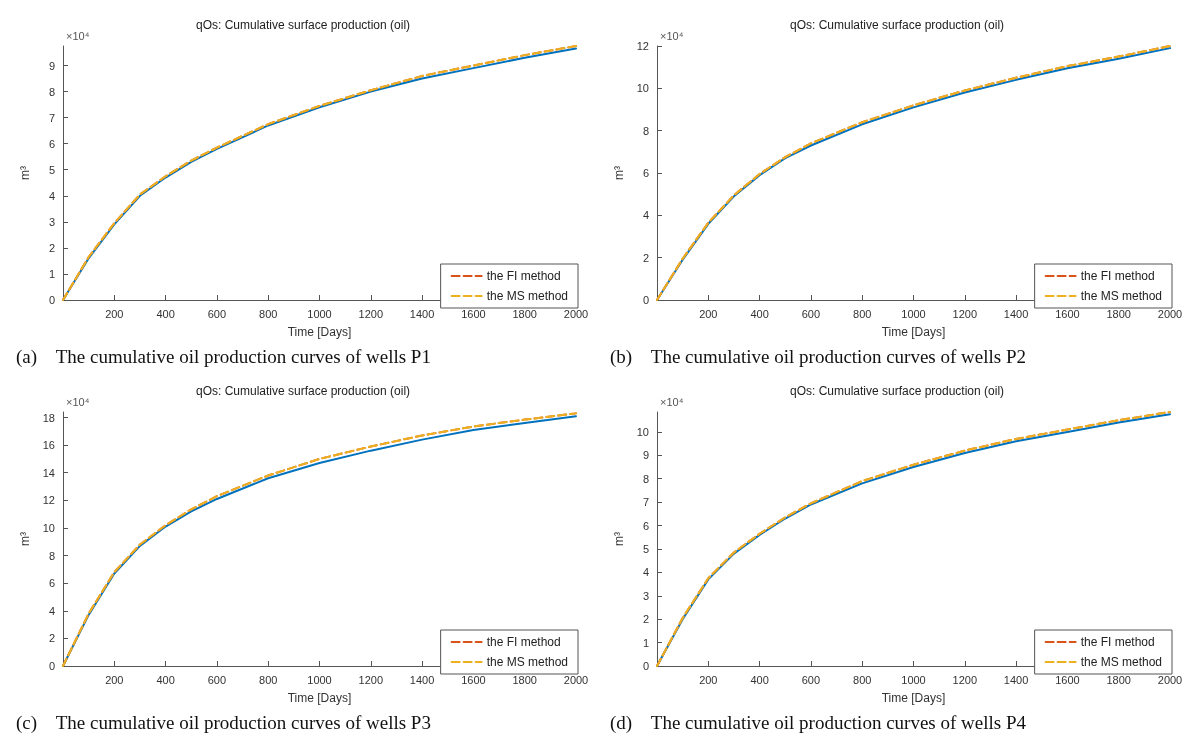 The image size is (1201, 740). I want to click on text: (a) The cumulative oil production curves of wells P1, so click(223, 357).